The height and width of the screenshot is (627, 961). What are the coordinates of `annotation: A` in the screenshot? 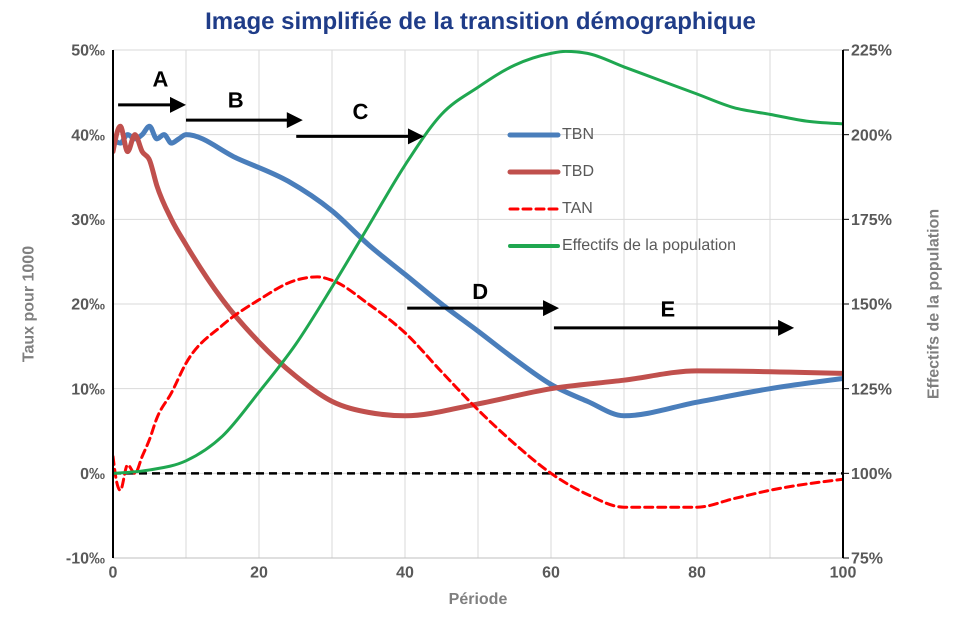 It's located at (160, 79).